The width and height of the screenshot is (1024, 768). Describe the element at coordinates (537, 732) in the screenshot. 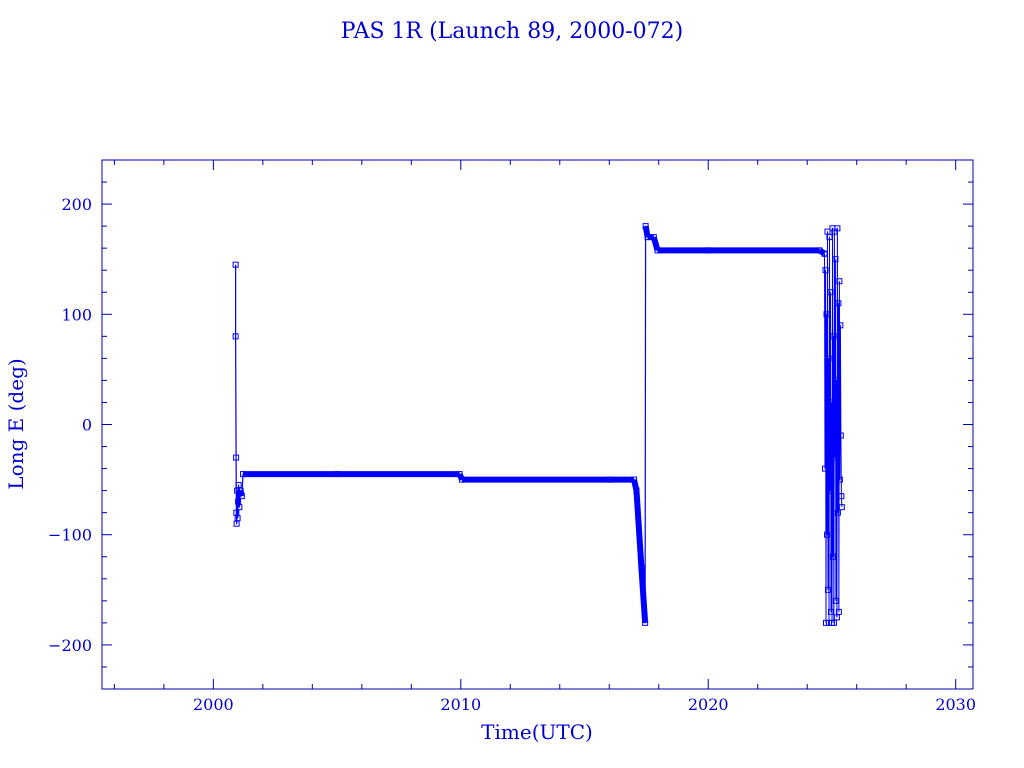

I see `x-axis-label: Time(UTC)` at that location.